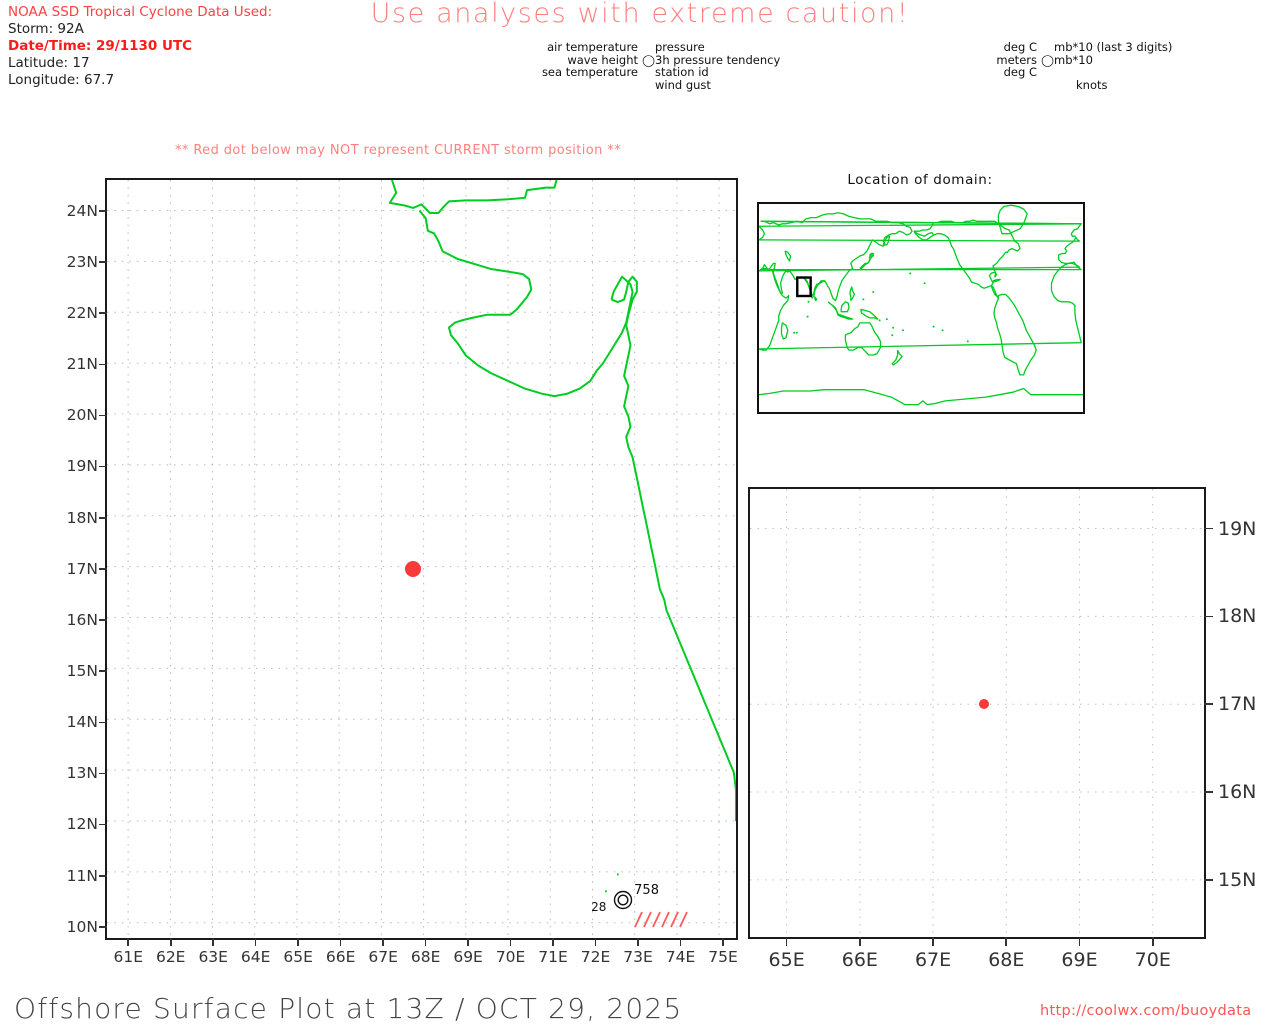 Image resolution: width=1280 pixels, height=1025 pixels. Describe the element at coordinates (933, 960) in the screenshot. I see `zoom-x-axis-label: 67E` at that location.